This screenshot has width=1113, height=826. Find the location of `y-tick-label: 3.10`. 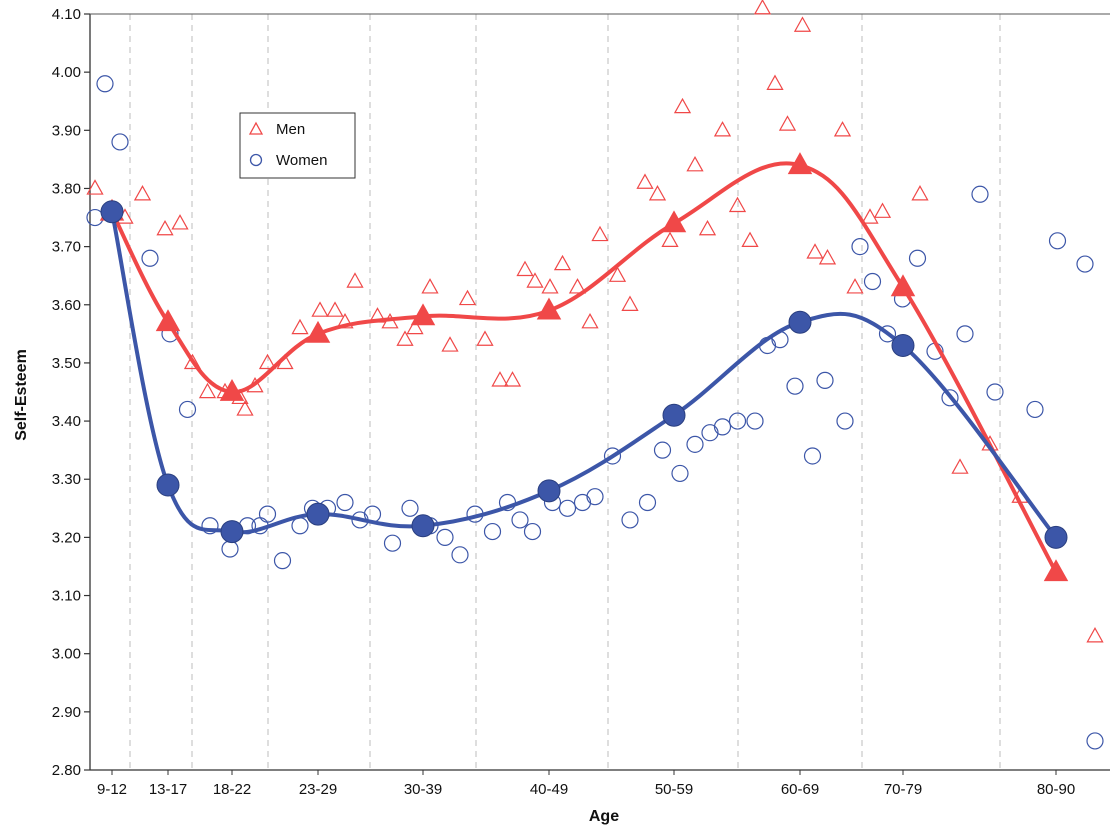

y-tick-label: 3.10 is located at coordinates (66, 596).